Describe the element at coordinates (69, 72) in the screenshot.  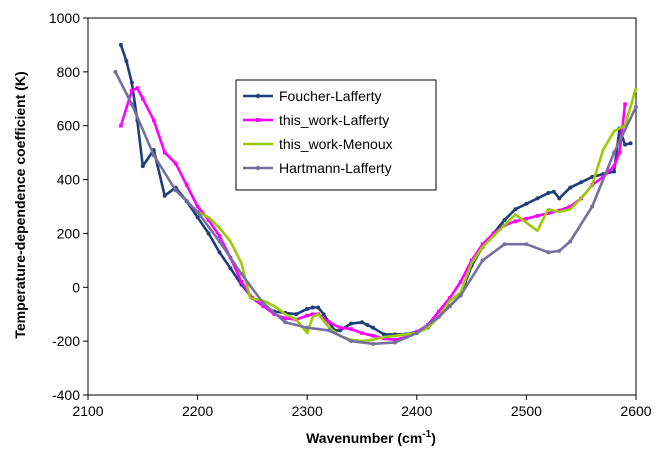
I see `y-tick-label: 800` at that location.